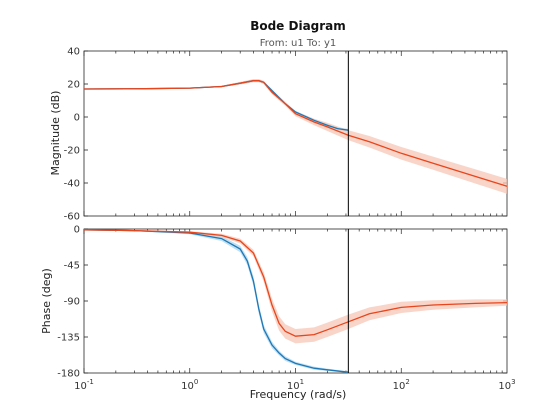 This screenshot has height=420, width=560. I want to click on magnitude-y-tick-label: -20, so click(72, 151).